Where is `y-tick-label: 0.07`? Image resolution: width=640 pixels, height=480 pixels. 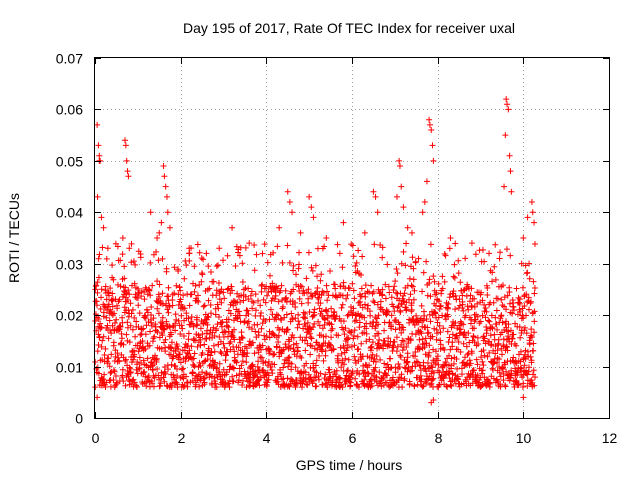 y-tick-label: 0.07 is located at coordinates (69, 59).